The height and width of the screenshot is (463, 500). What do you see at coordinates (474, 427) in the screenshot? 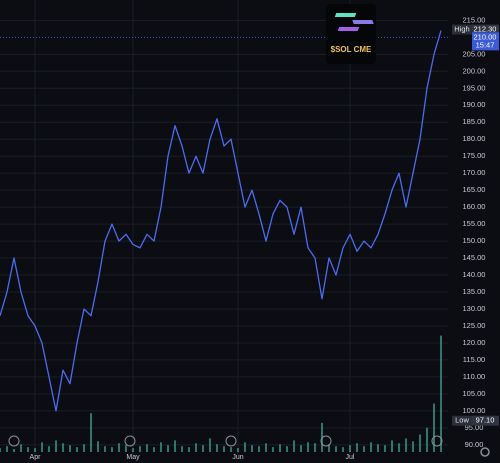
I see `y-tick-label: 95.00` at bounding box center [474, 427].